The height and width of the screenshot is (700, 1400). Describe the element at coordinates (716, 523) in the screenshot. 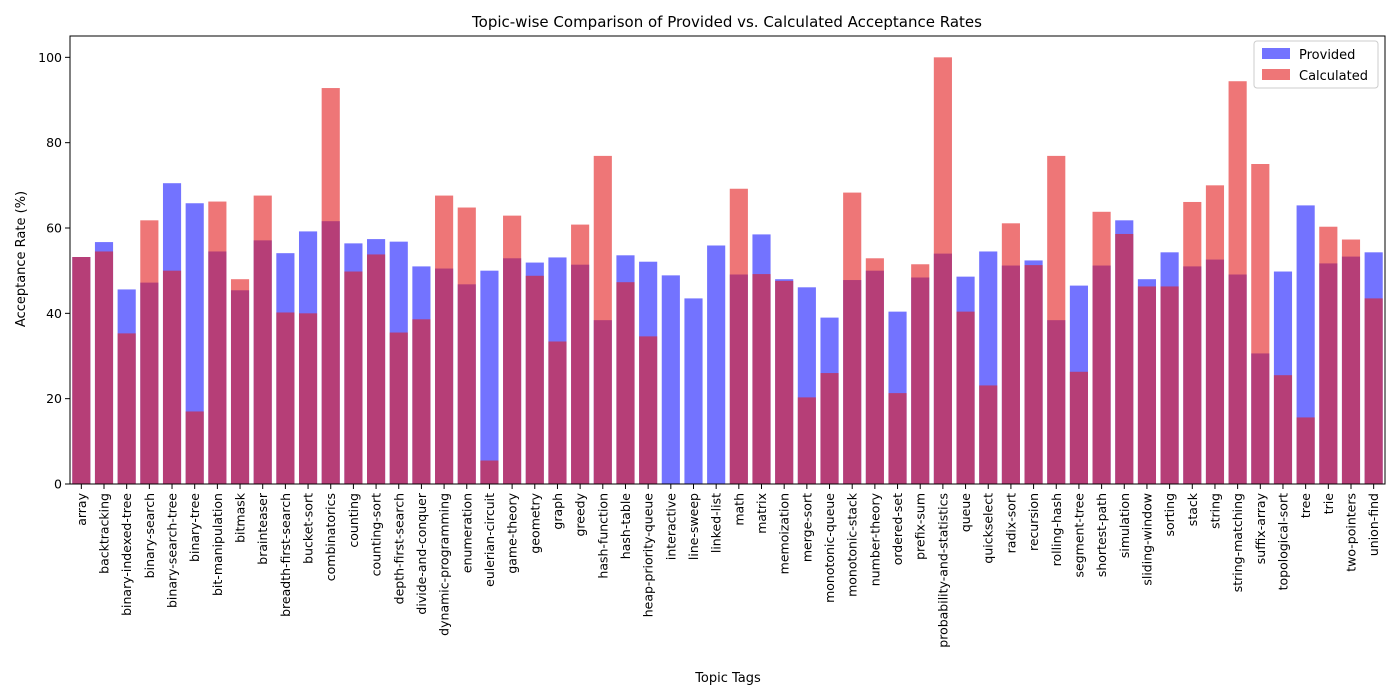

I see `x-tick-label-linked-list: linked-list` at that location.